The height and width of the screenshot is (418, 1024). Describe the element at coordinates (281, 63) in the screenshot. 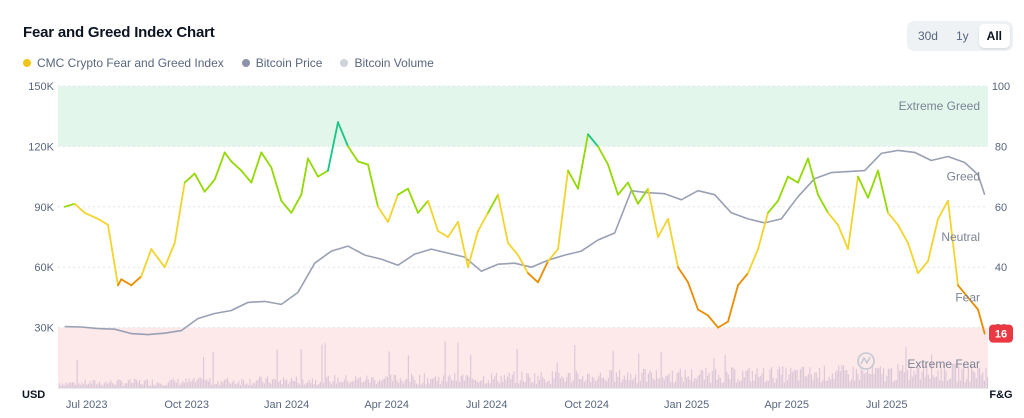

I see `legend-item-bitcoin-price: Bitcoin Price` at that location.